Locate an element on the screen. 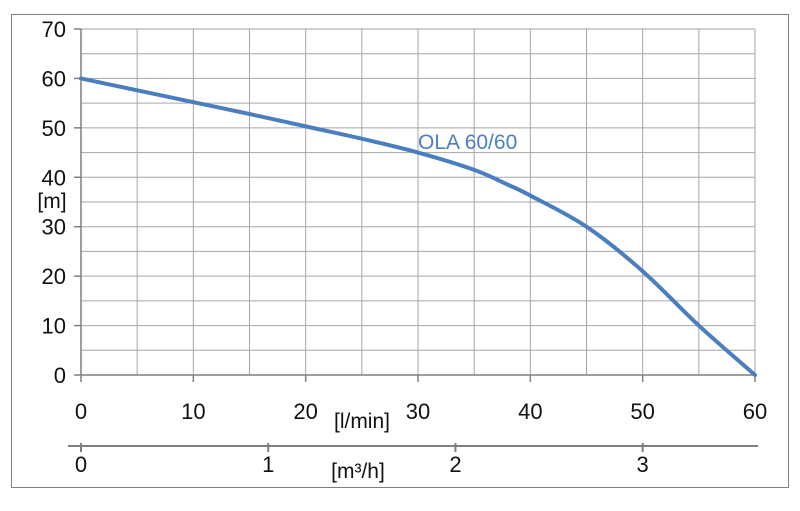 The image size is (800, 511). x-tick-label: 0 is located at coordinates (81, 411).